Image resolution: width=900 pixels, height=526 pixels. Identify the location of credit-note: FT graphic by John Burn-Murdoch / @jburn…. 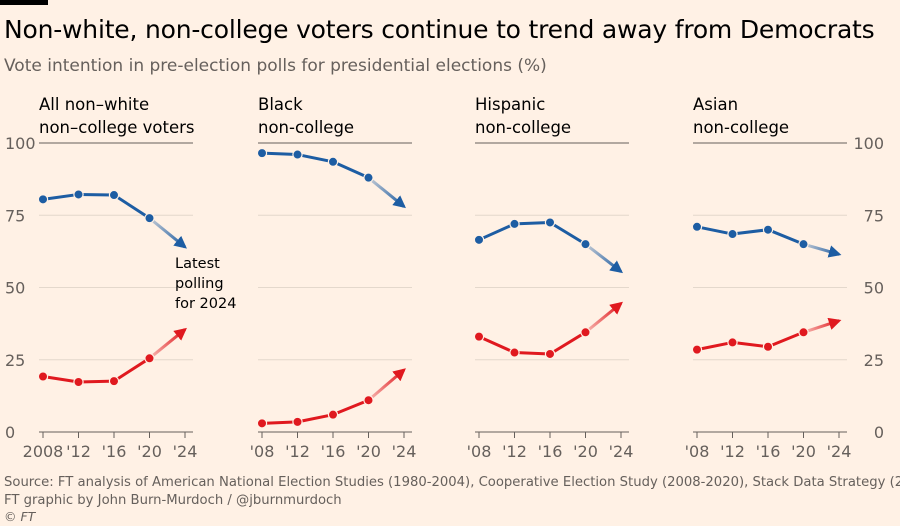
(173, 500).